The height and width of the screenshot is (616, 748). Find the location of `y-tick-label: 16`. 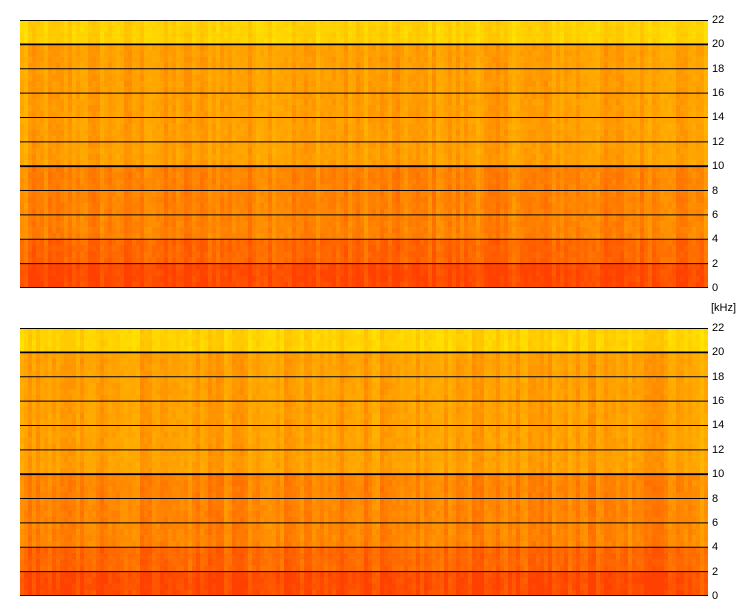

y-tick-label: 16 is located at coordinates (718, 93).